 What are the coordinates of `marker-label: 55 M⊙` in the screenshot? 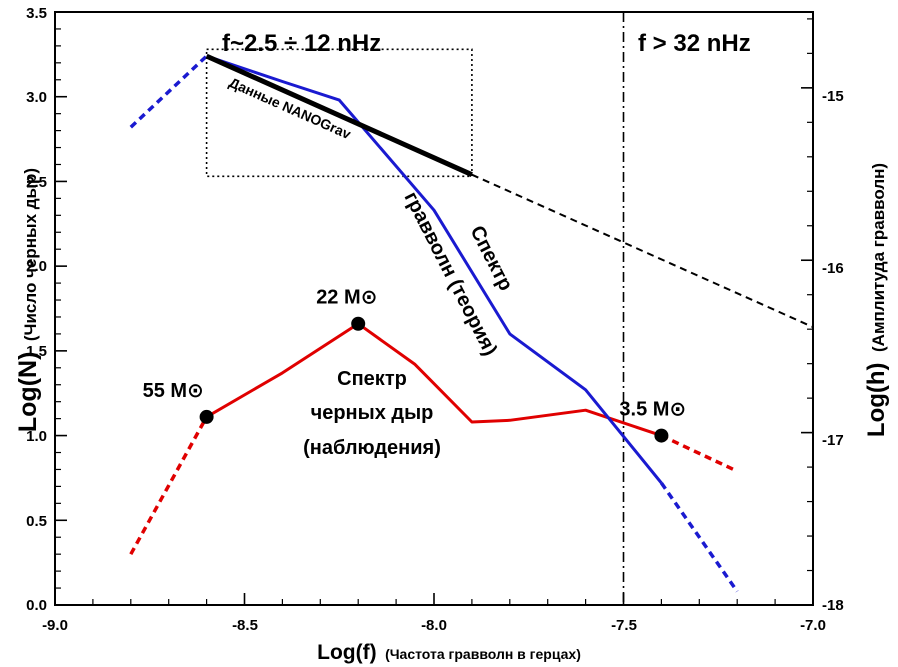 It's located at (173, 391).